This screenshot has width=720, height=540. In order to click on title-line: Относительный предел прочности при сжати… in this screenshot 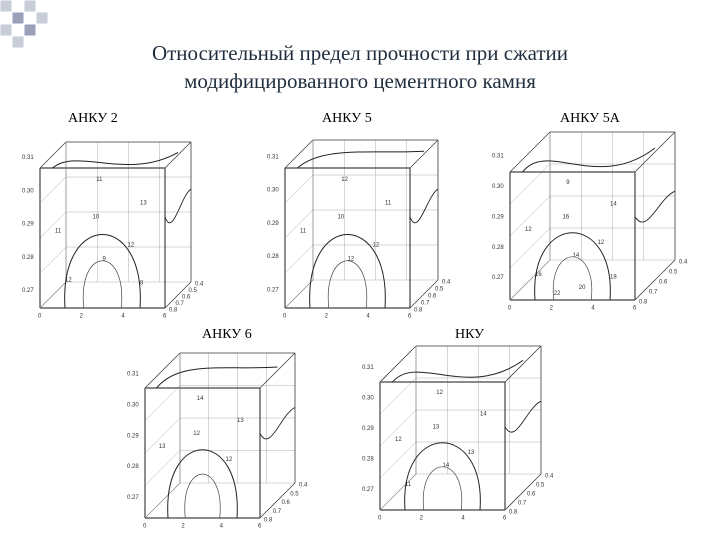, I will do `click(360, 53)`.